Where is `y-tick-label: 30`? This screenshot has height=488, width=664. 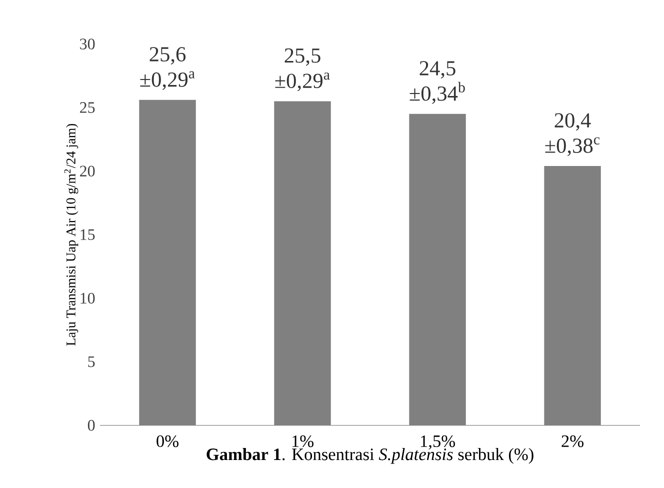
y-tick-label: 30 is located at coordinates (87, 44).